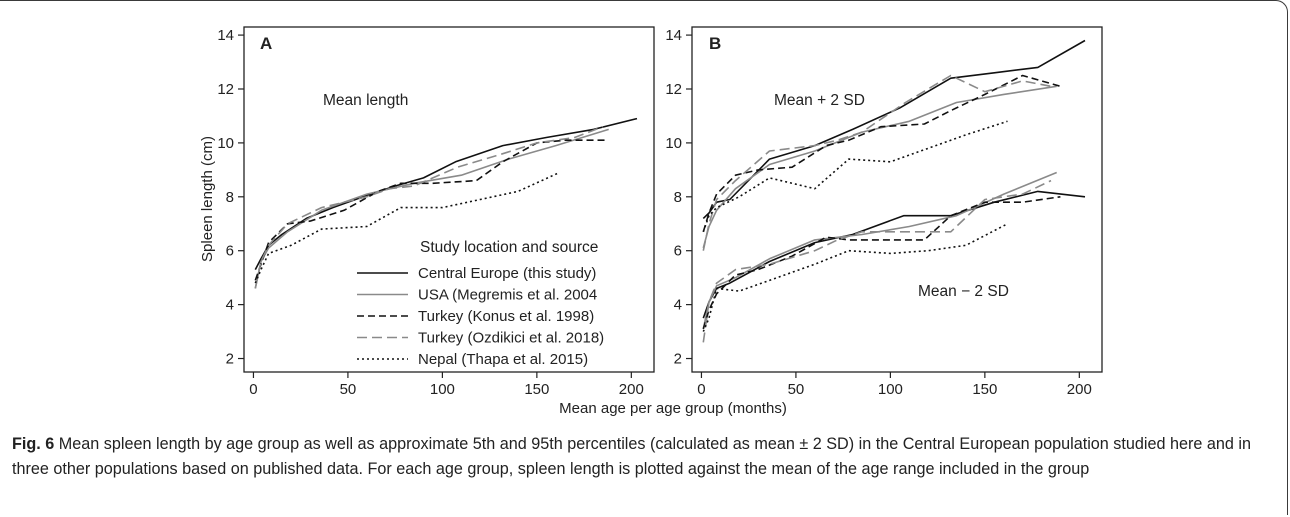  Describe the element at coordinates (678, 305) in the screenshot. I see `panel-b-y-tick-label: 4` at that location.